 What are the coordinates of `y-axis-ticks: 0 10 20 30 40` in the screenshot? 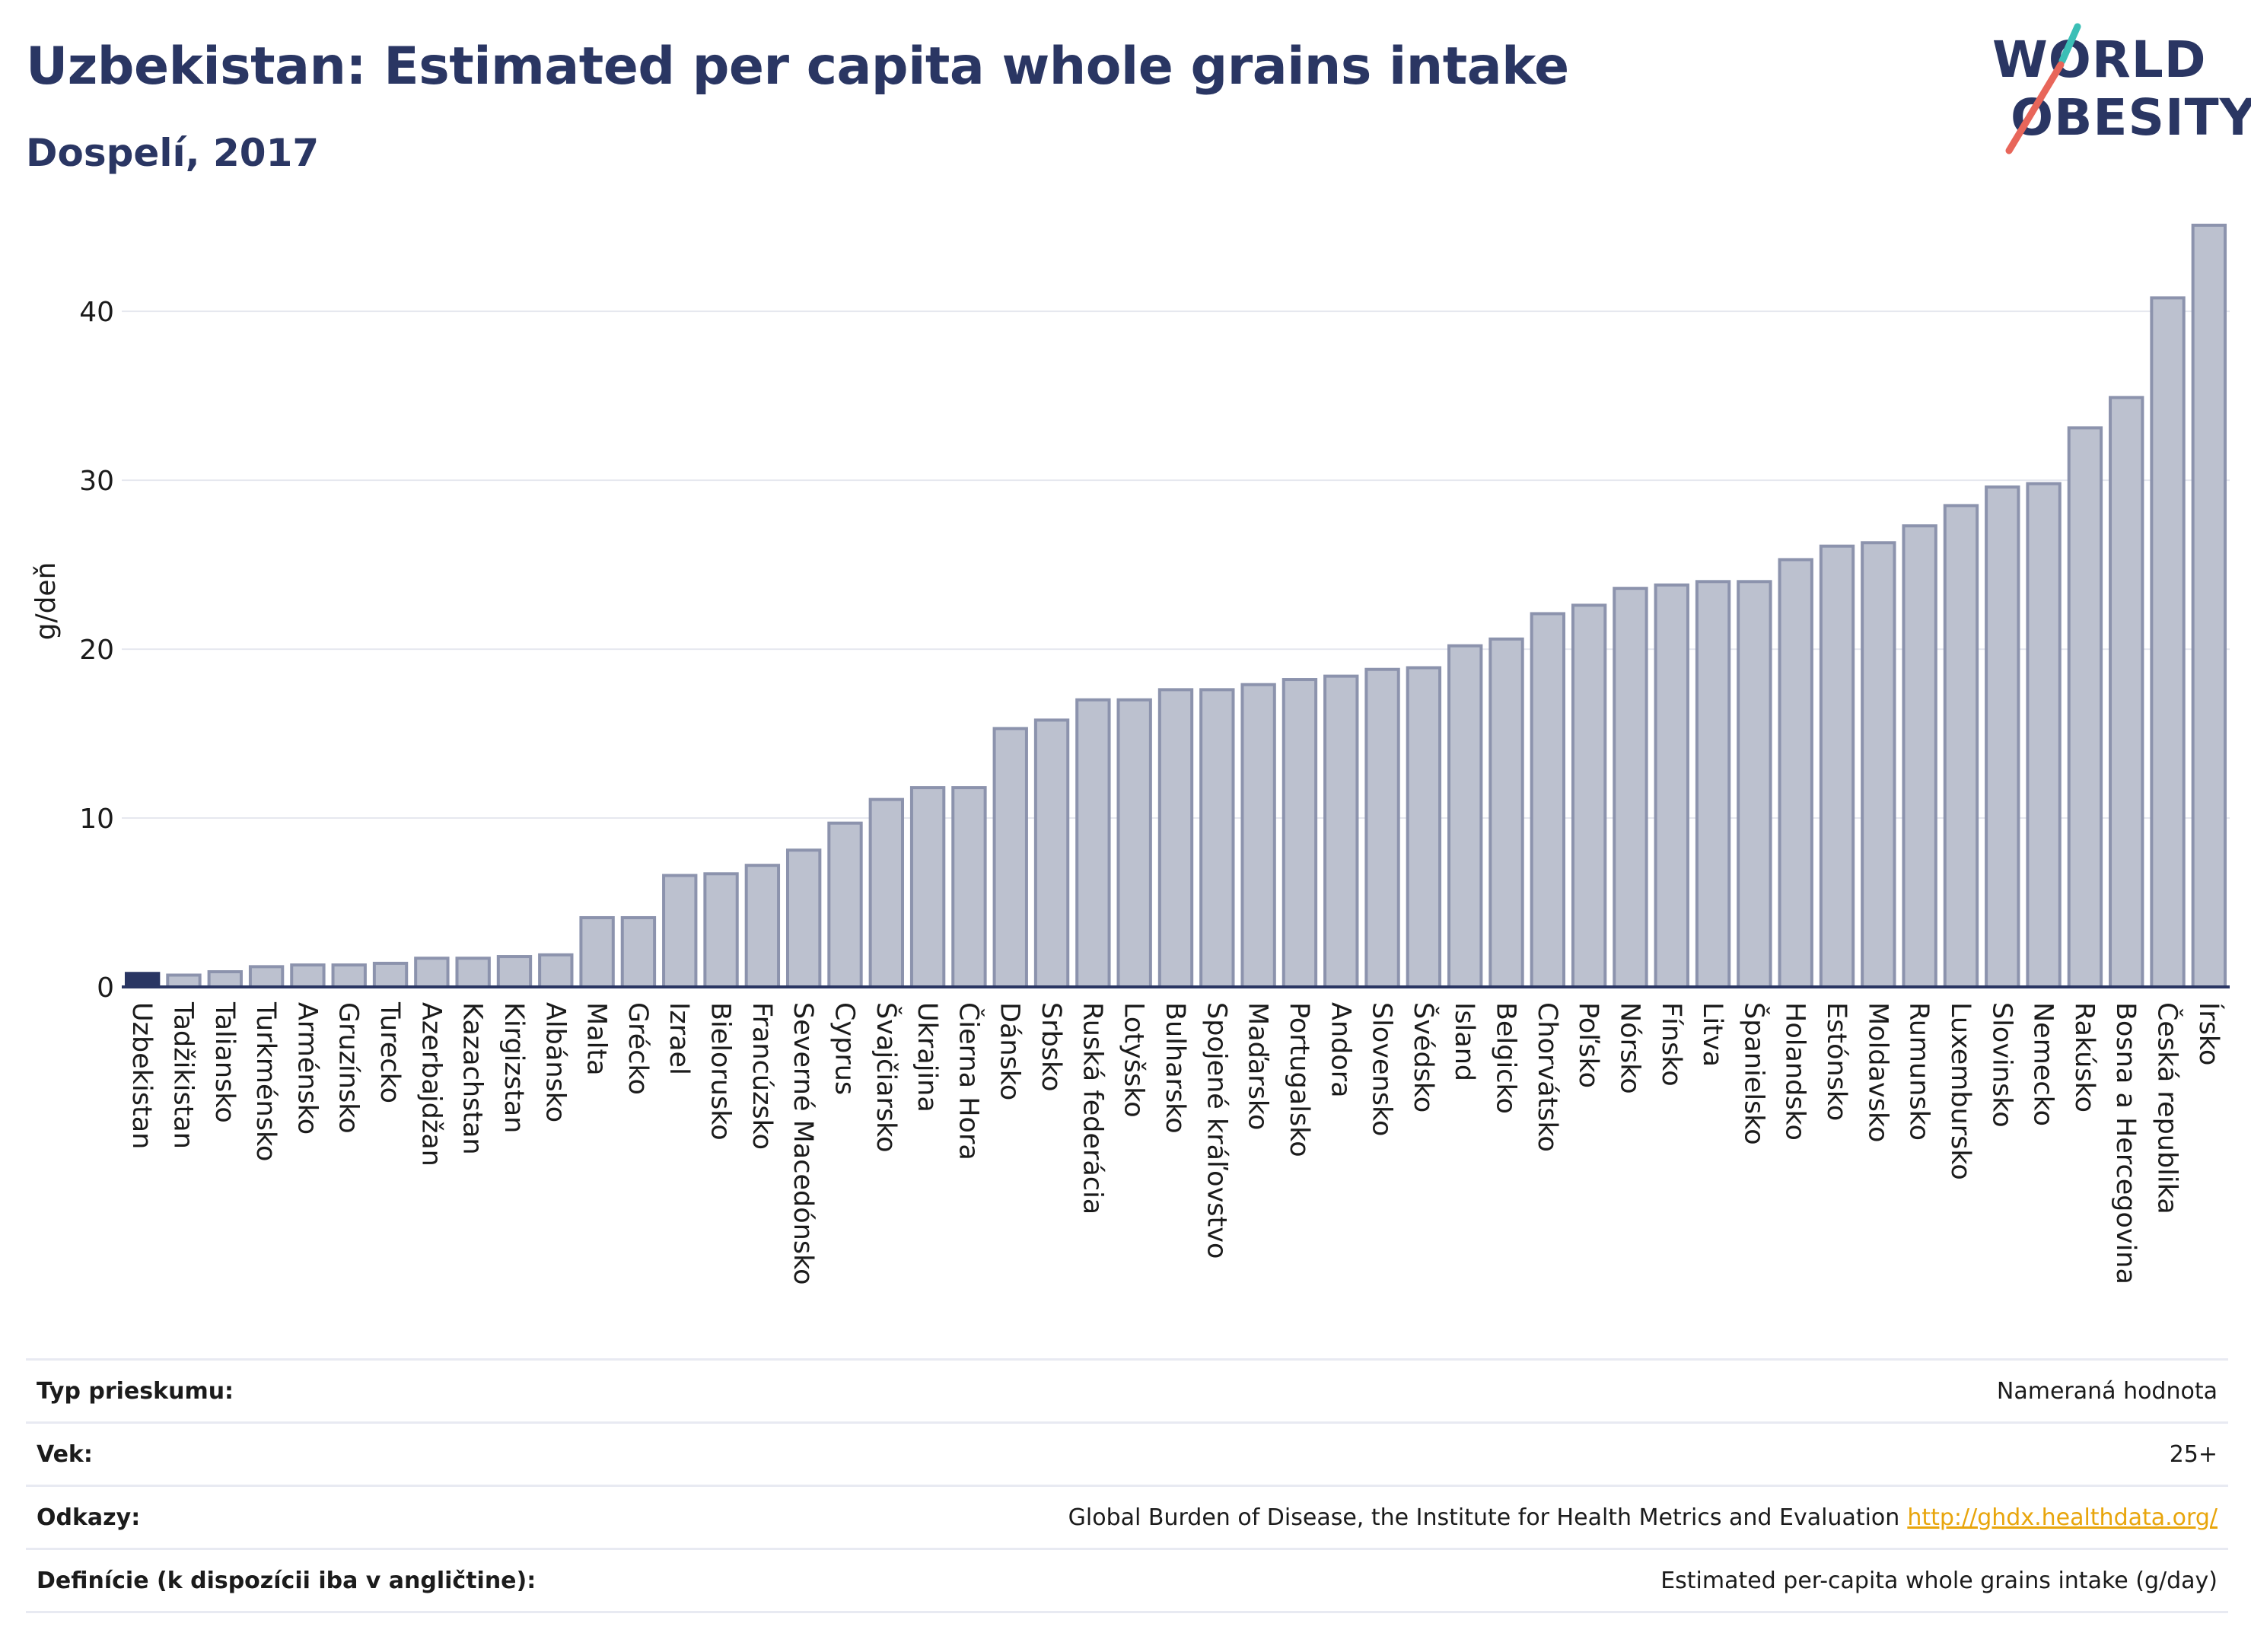 It's located at (96, 650).